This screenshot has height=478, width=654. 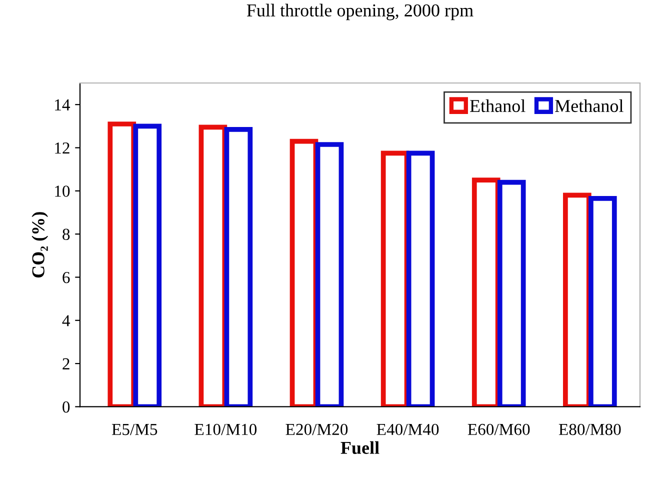 What do you see at coordinates (499, 430) in the screenshot?
I see `x-tick-label: E60/M60` at bounding box center [499, 430].